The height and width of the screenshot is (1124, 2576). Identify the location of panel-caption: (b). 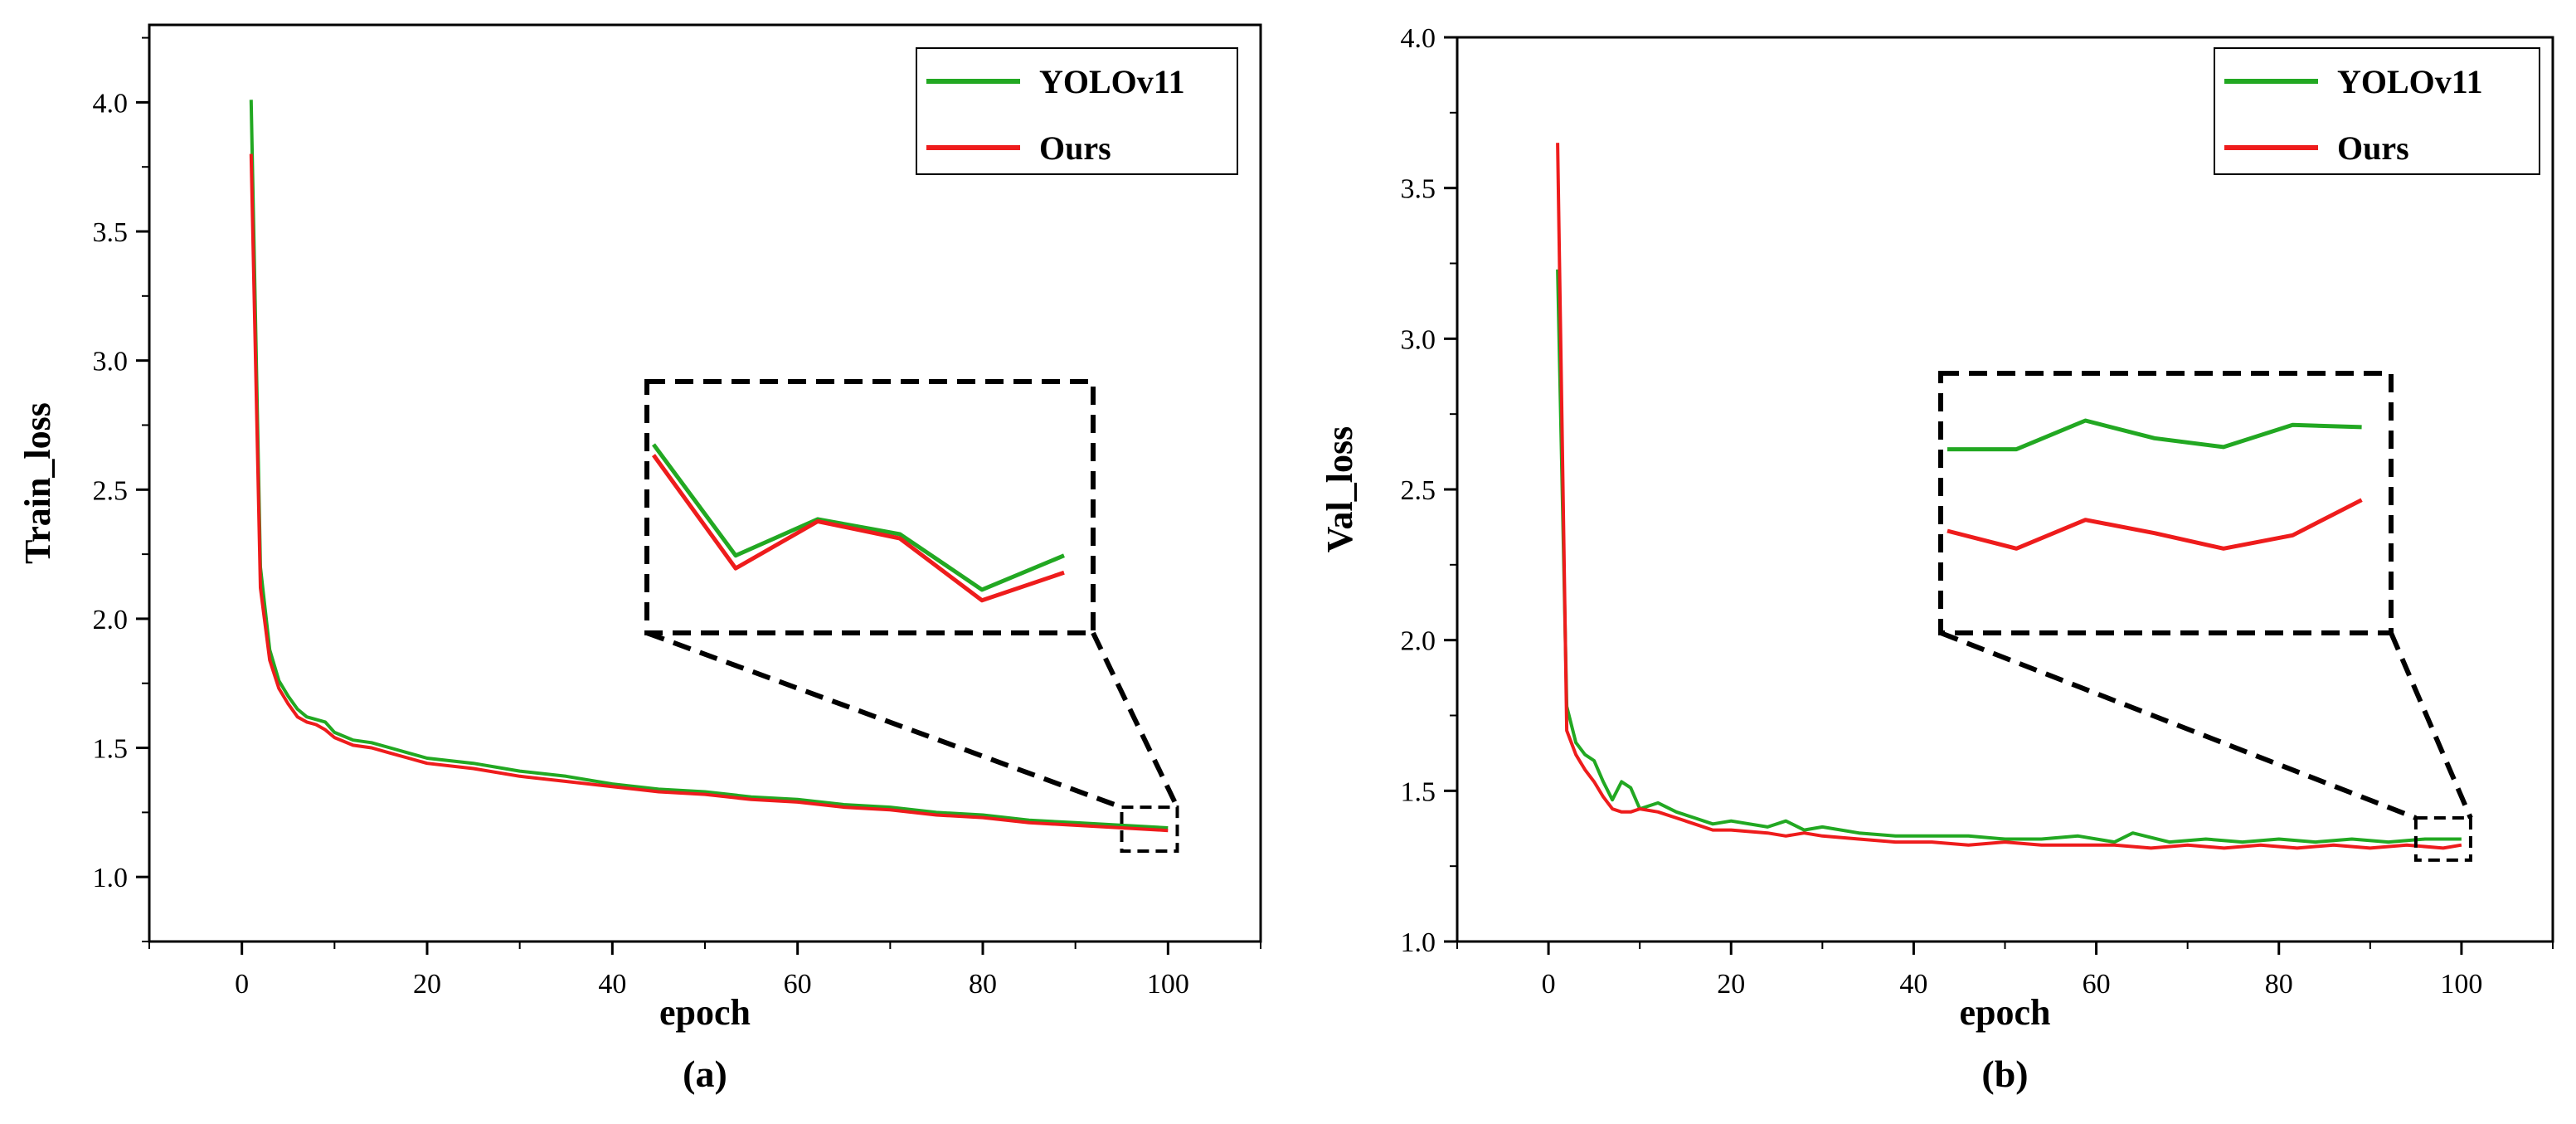
(2005, 1074).